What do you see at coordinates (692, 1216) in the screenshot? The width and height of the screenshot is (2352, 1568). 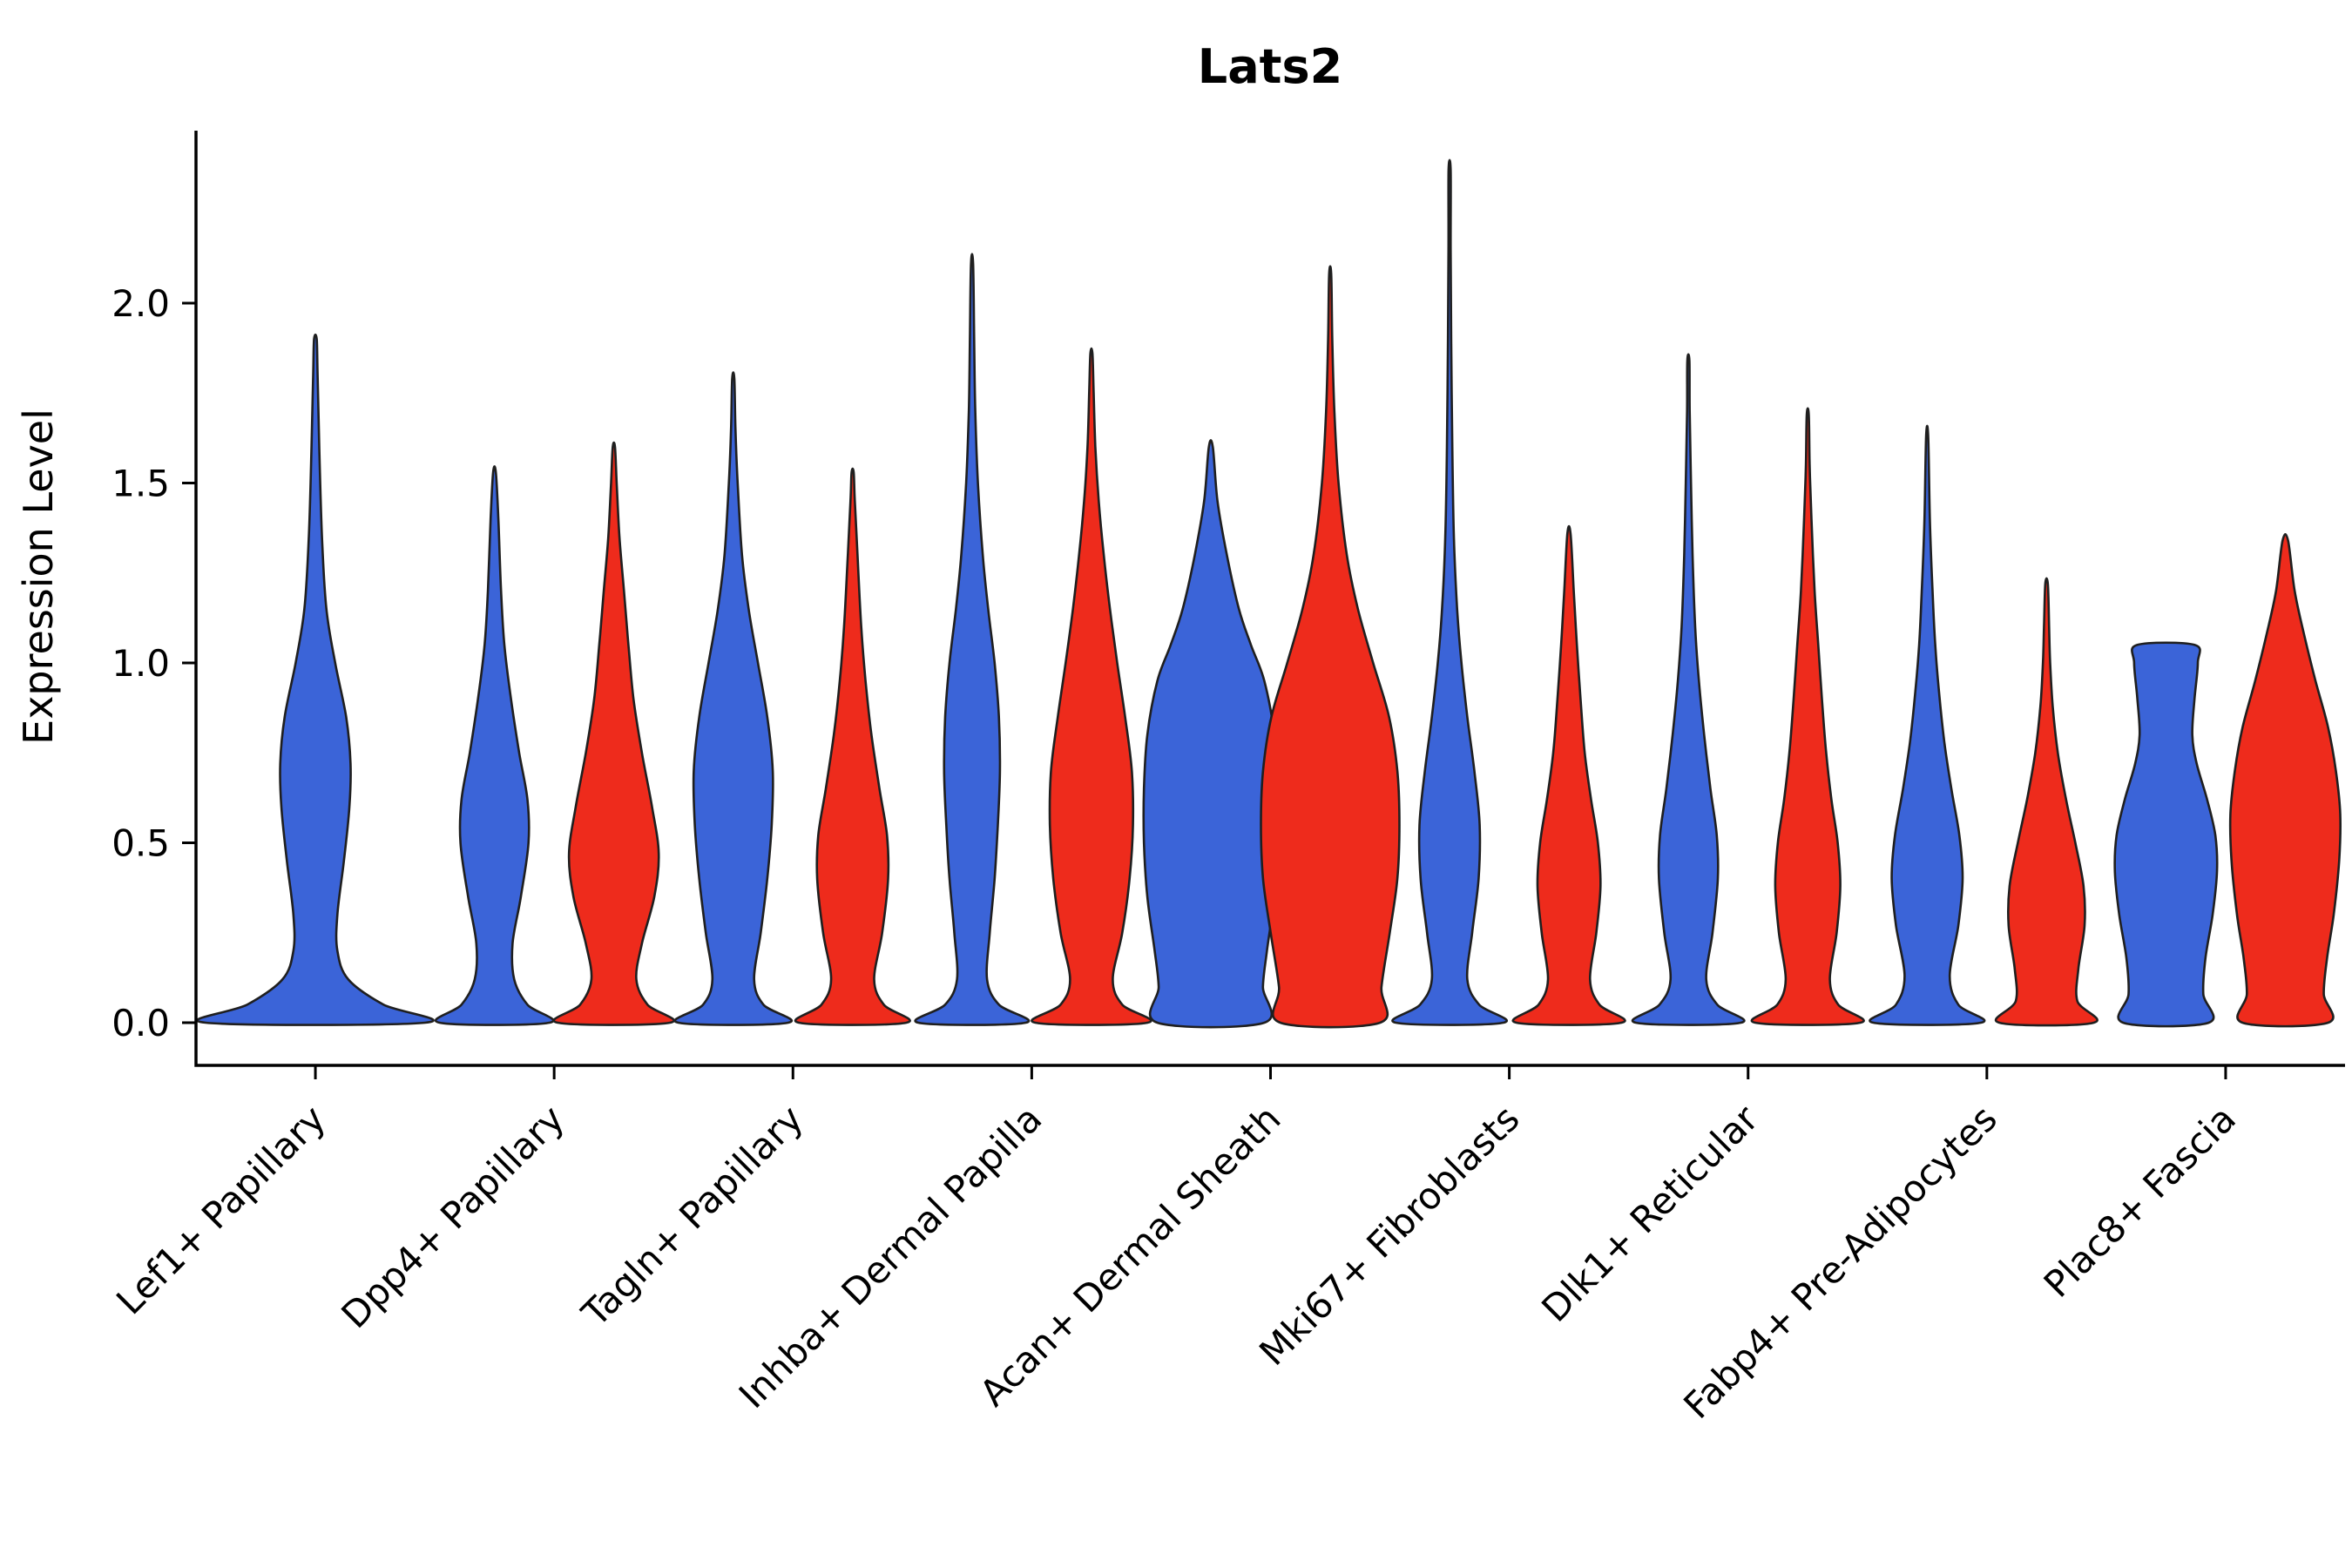 I see `x-tick-label: Tagln+ Papillary` at bounding box center [692, 1216].